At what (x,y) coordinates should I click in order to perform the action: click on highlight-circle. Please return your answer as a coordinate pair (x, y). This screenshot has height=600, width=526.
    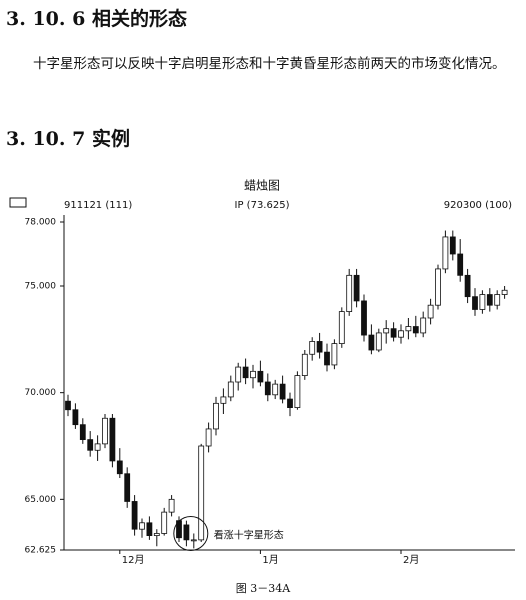
    Looking at the image, I should click on (191, 533).